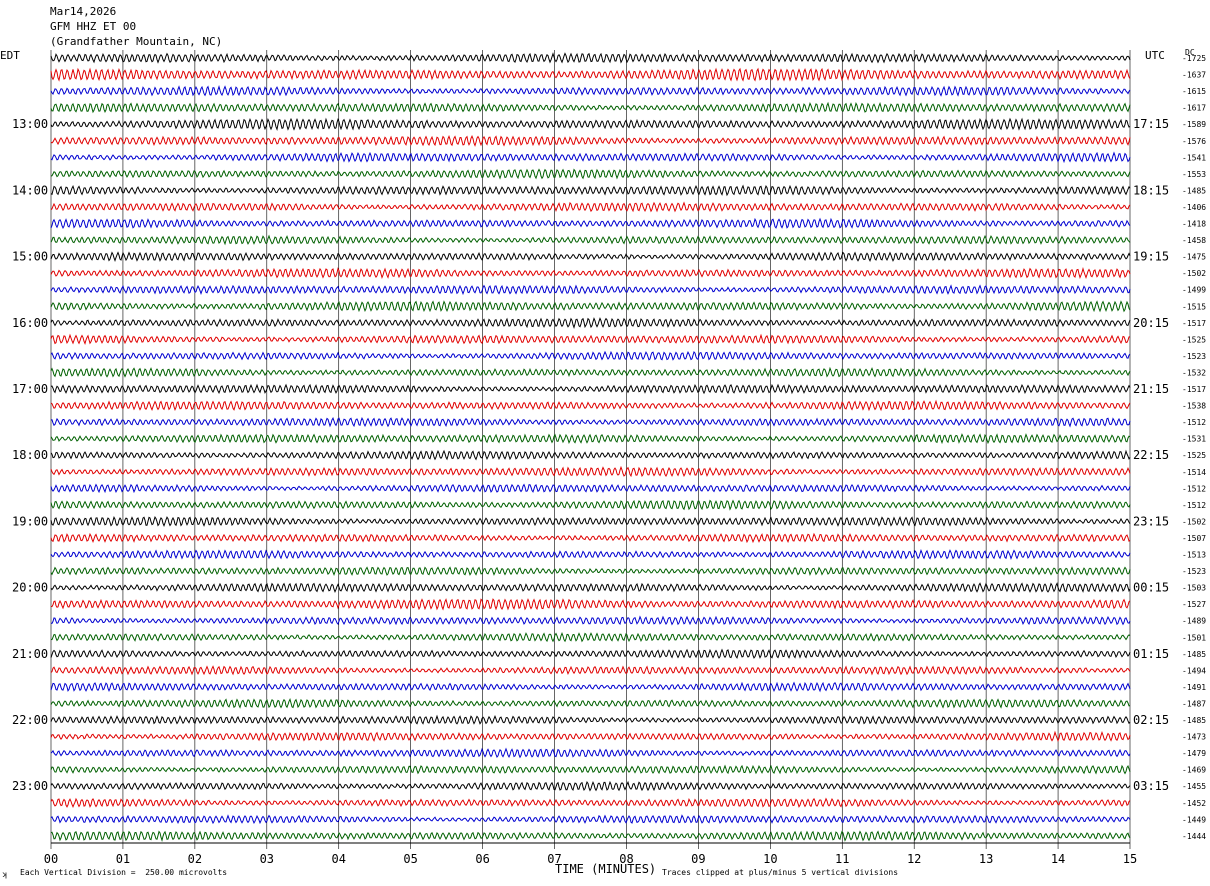 The width and height of the screenshot is (1210, 886). What do you see at coordinates (1194, 372) in the screenshot?
I see `dc-offset-value: -1532` at bounding box center [1194, 372].